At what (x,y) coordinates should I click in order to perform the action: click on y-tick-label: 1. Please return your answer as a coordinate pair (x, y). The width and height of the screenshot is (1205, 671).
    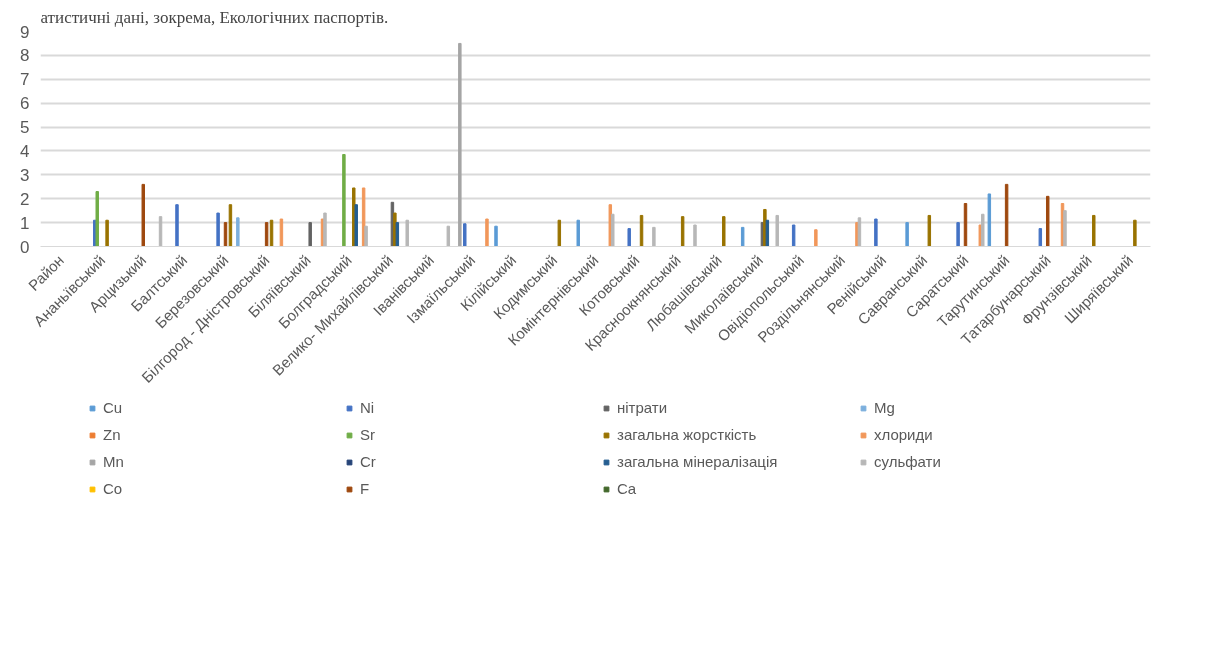
    Looking at the image, I should click on (25, 223).